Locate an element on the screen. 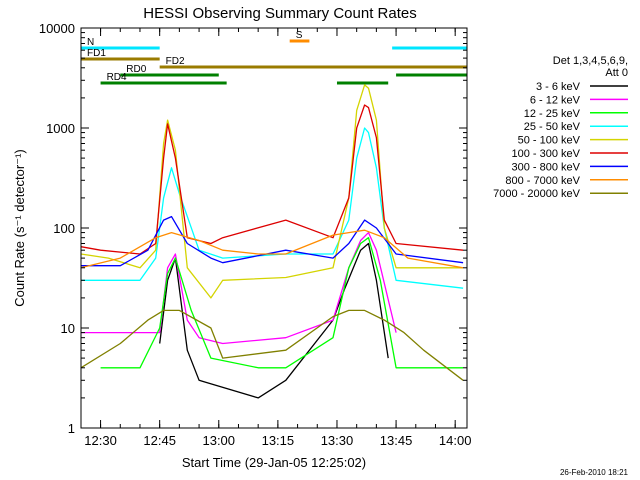 The width and height of the screenshot is (640, 480). series-line-7000-20000-kev is located at coordinates (272, 345).